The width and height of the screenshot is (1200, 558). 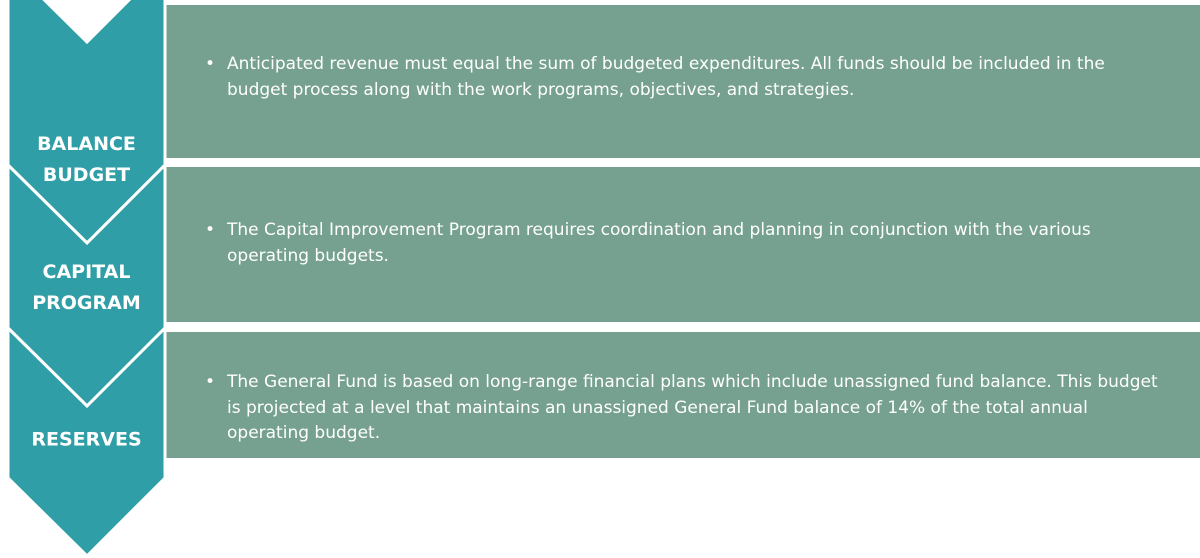 I want to click on step-label: BALANCE BUDGET, so click(x=86, y=159).